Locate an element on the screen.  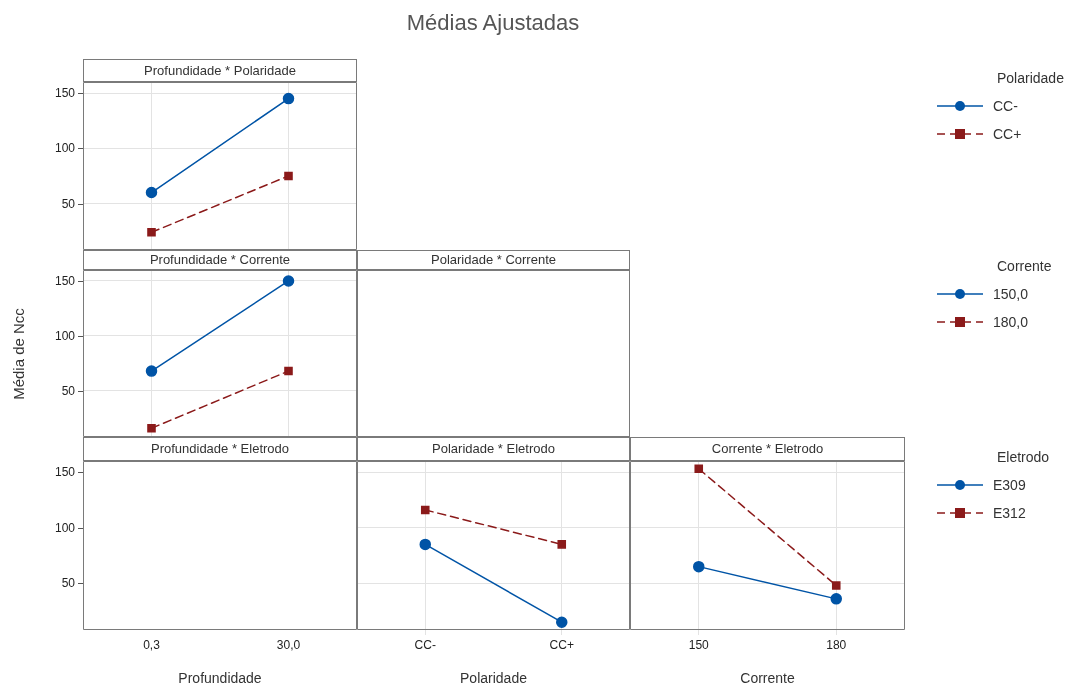
x-axis-title: Profundidade is located at coordinates (220, 678).